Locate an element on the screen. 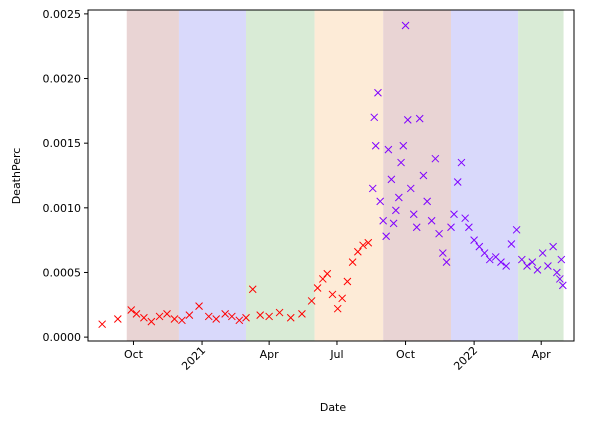 The image size is (593, 424). y-axis-label: DeathPerc is located at coordinates (16, 176).